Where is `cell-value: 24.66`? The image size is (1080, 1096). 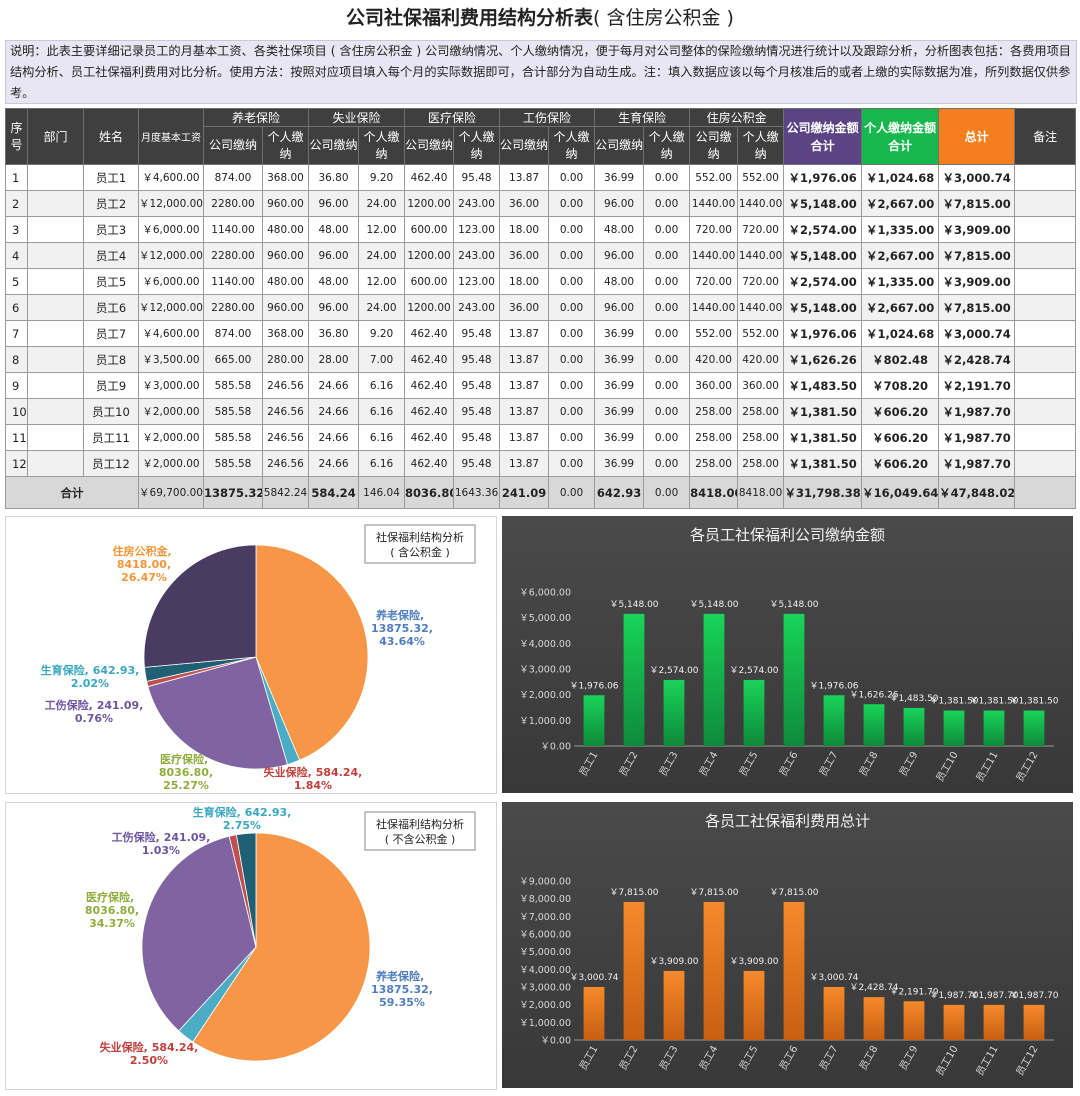
cell-value: 24.66 is located at coordinates (334, 463).